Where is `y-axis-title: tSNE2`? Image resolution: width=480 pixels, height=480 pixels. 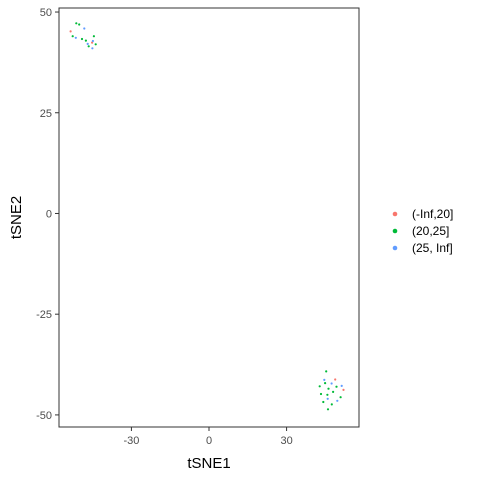
y-axis-title: tSNE2 is located at coordinates (16, 217).